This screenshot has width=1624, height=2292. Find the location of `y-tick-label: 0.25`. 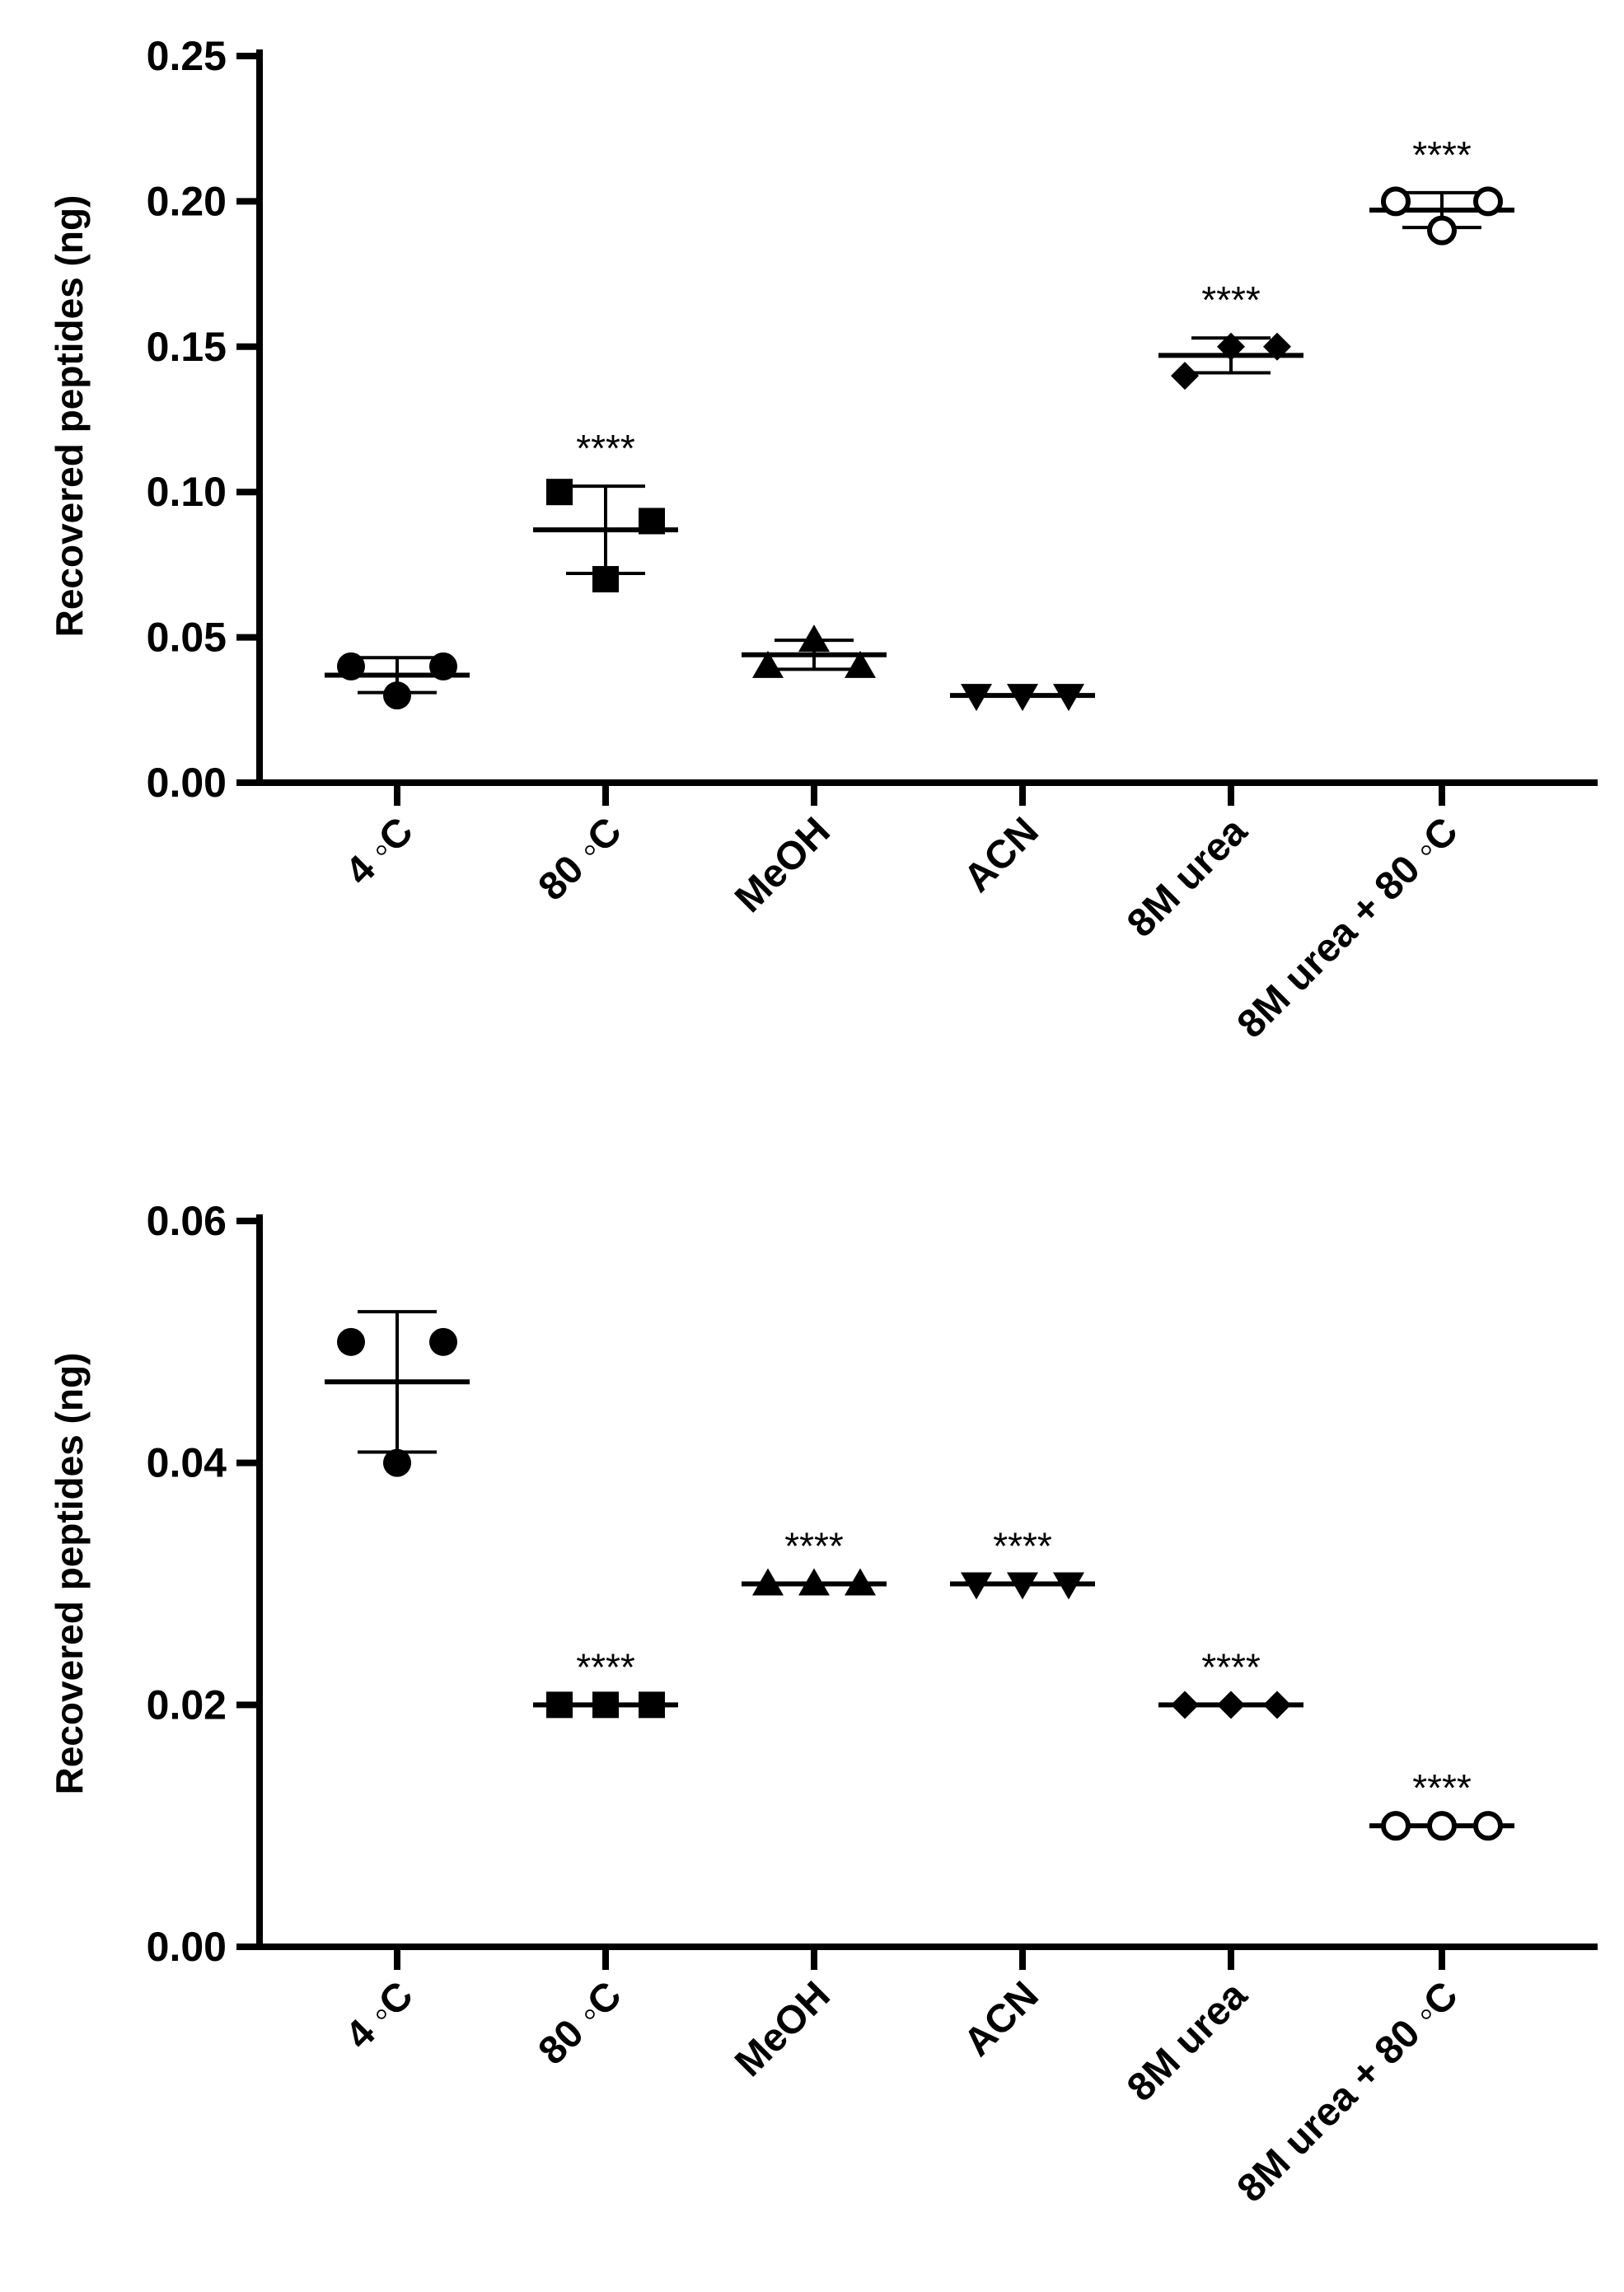

y-tick-label: 0.25 is located at coordinates (187, 56).